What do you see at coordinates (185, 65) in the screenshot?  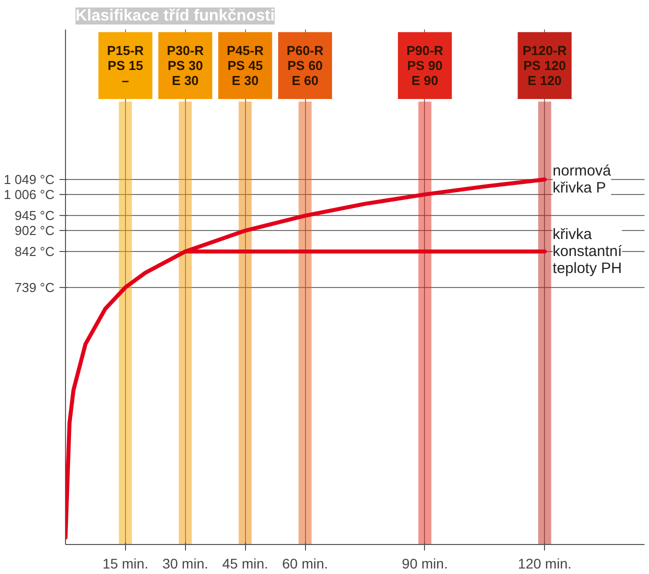 I see `ref-line-label: P30-R PS 30 E 30` at bounding box center [185, 65].